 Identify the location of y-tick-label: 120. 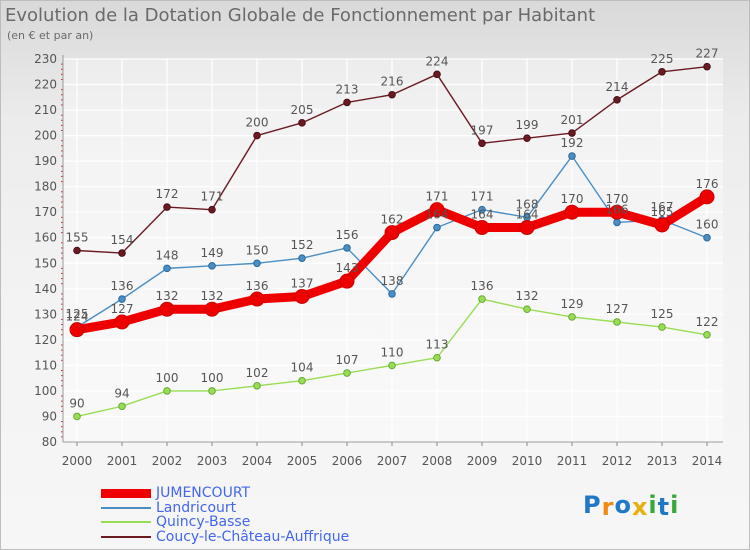
(45, 340).